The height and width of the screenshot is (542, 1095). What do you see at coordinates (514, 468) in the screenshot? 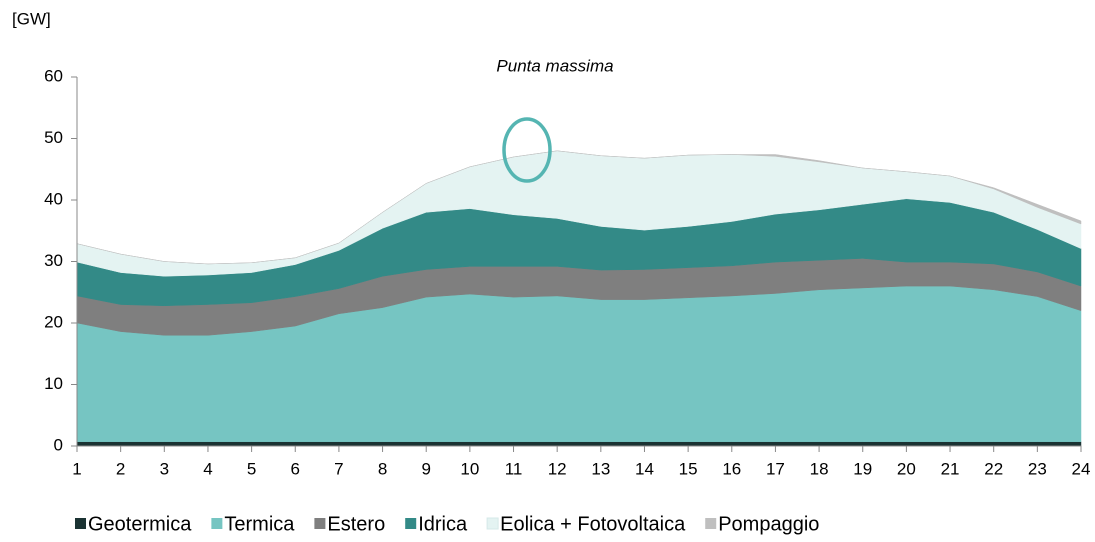
I see `x-tick-label: 11` at bounding box center [514, 468].